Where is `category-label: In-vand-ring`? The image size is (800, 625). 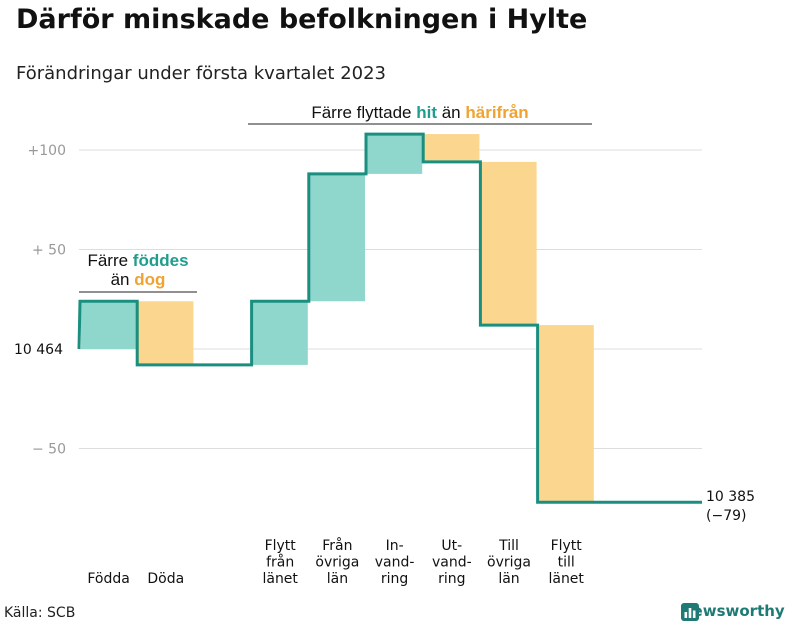 category-label: In-vand-ring is located at coordinates (395, 562).